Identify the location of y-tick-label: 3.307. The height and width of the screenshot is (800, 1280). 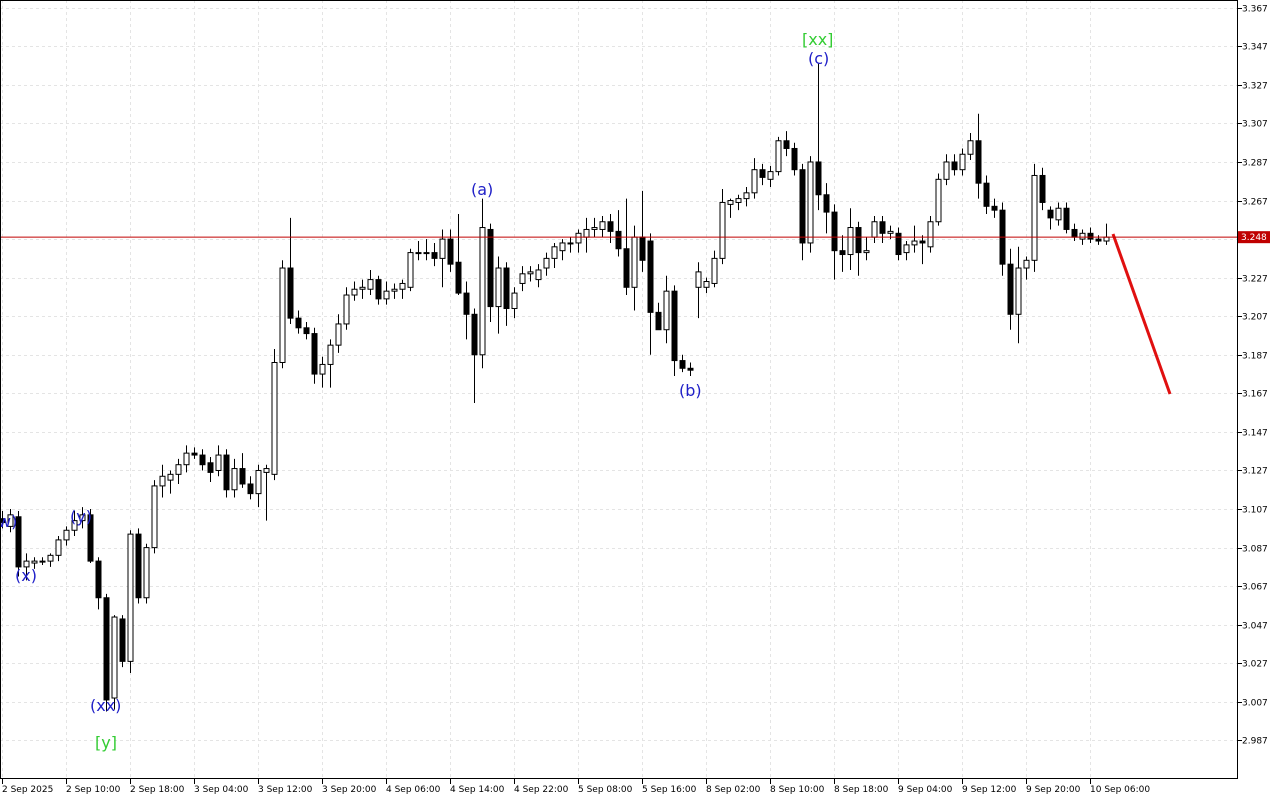
(1255, 125).